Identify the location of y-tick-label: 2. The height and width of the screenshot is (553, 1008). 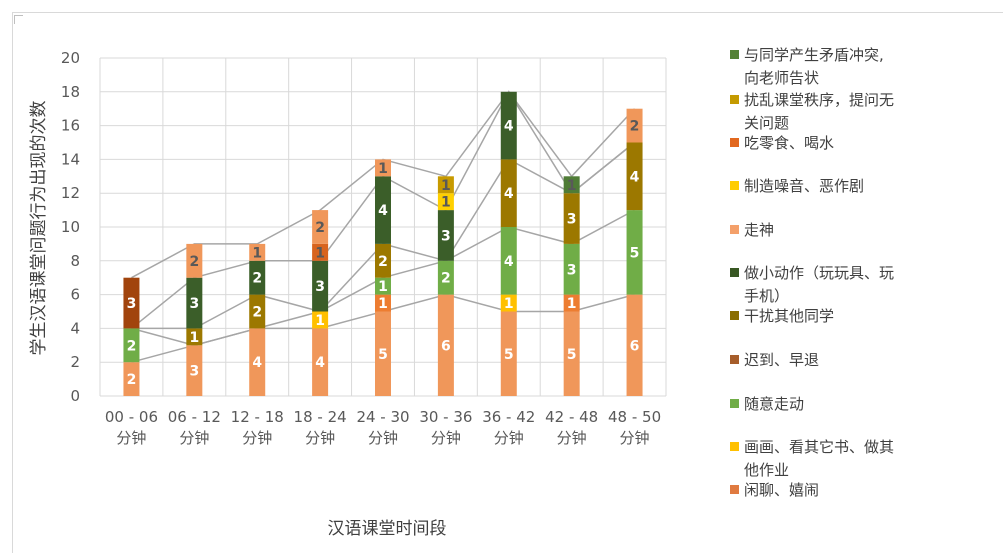
(75, 362).